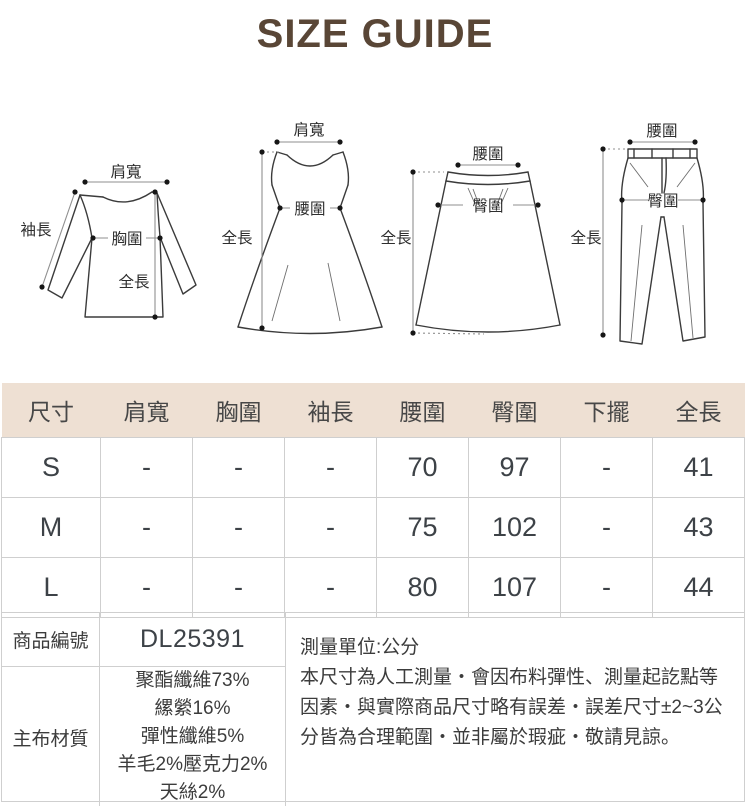 Image resolution: width=750 pixels, height=806 pixels. I want to click on chest-label: 胸圍, so click(126, 239).